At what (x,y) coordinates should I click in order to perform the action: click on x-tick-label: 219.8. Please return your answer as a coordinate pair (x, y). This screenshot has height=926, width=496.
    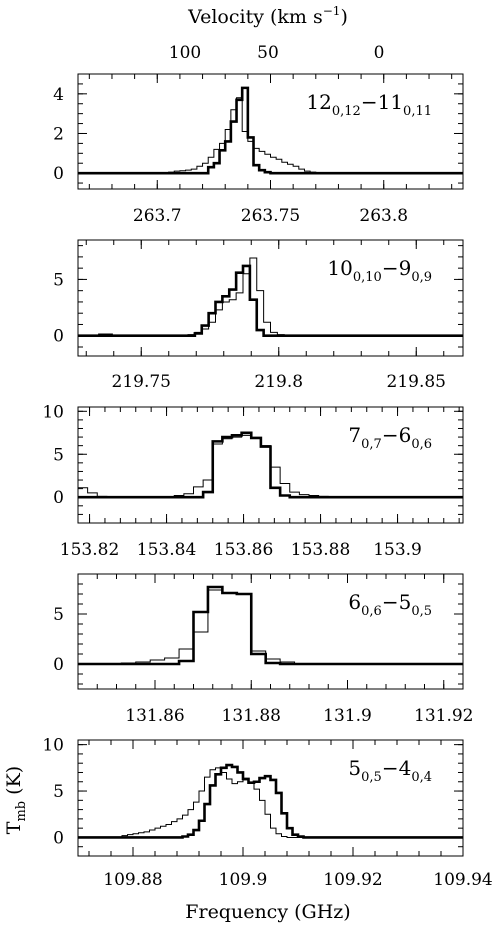
    Looking at the image, I should click on (278, 382).